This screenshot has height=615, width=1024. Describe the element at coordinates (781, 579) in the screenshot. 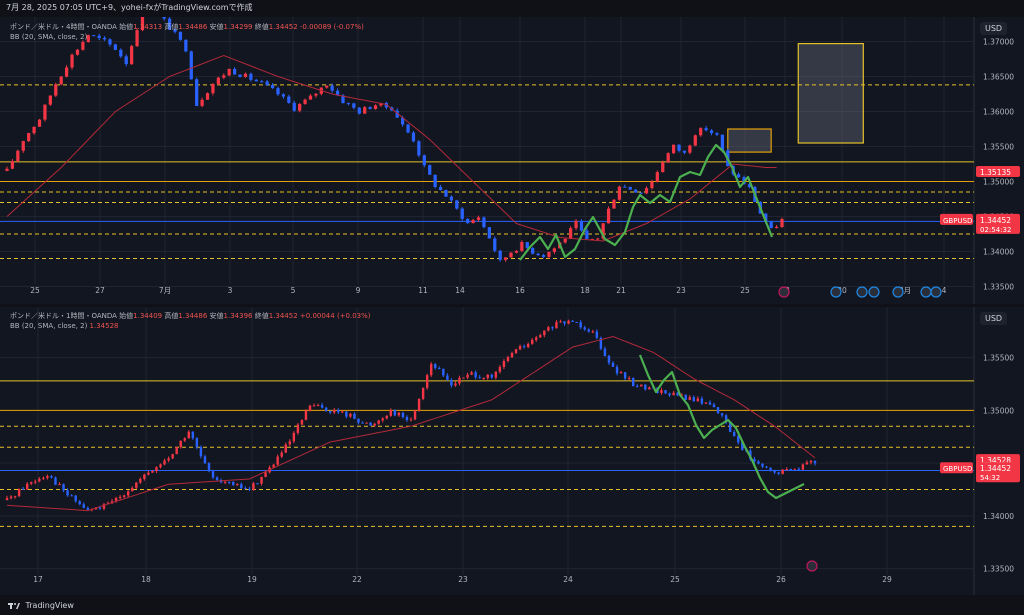

I see `time-tick-label: 26` at that location.